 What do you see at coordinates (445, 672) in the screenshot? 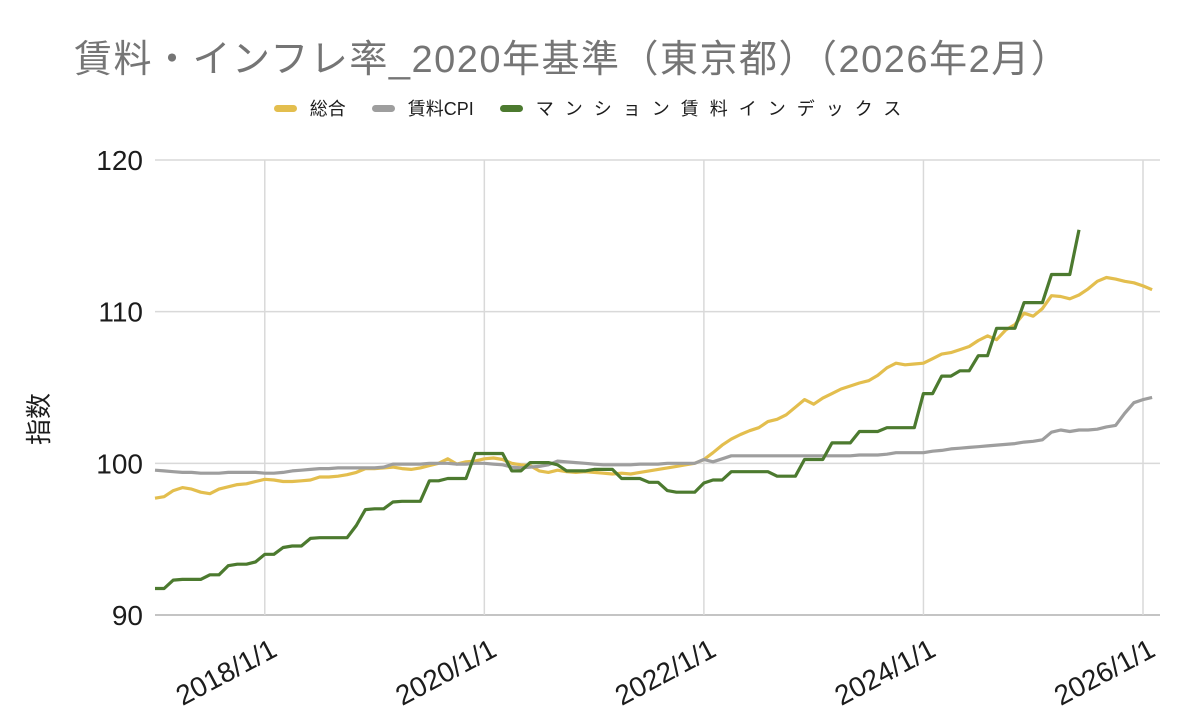
I see `x-tick-label: 2020/1/1` at bounding box center [445, 672].